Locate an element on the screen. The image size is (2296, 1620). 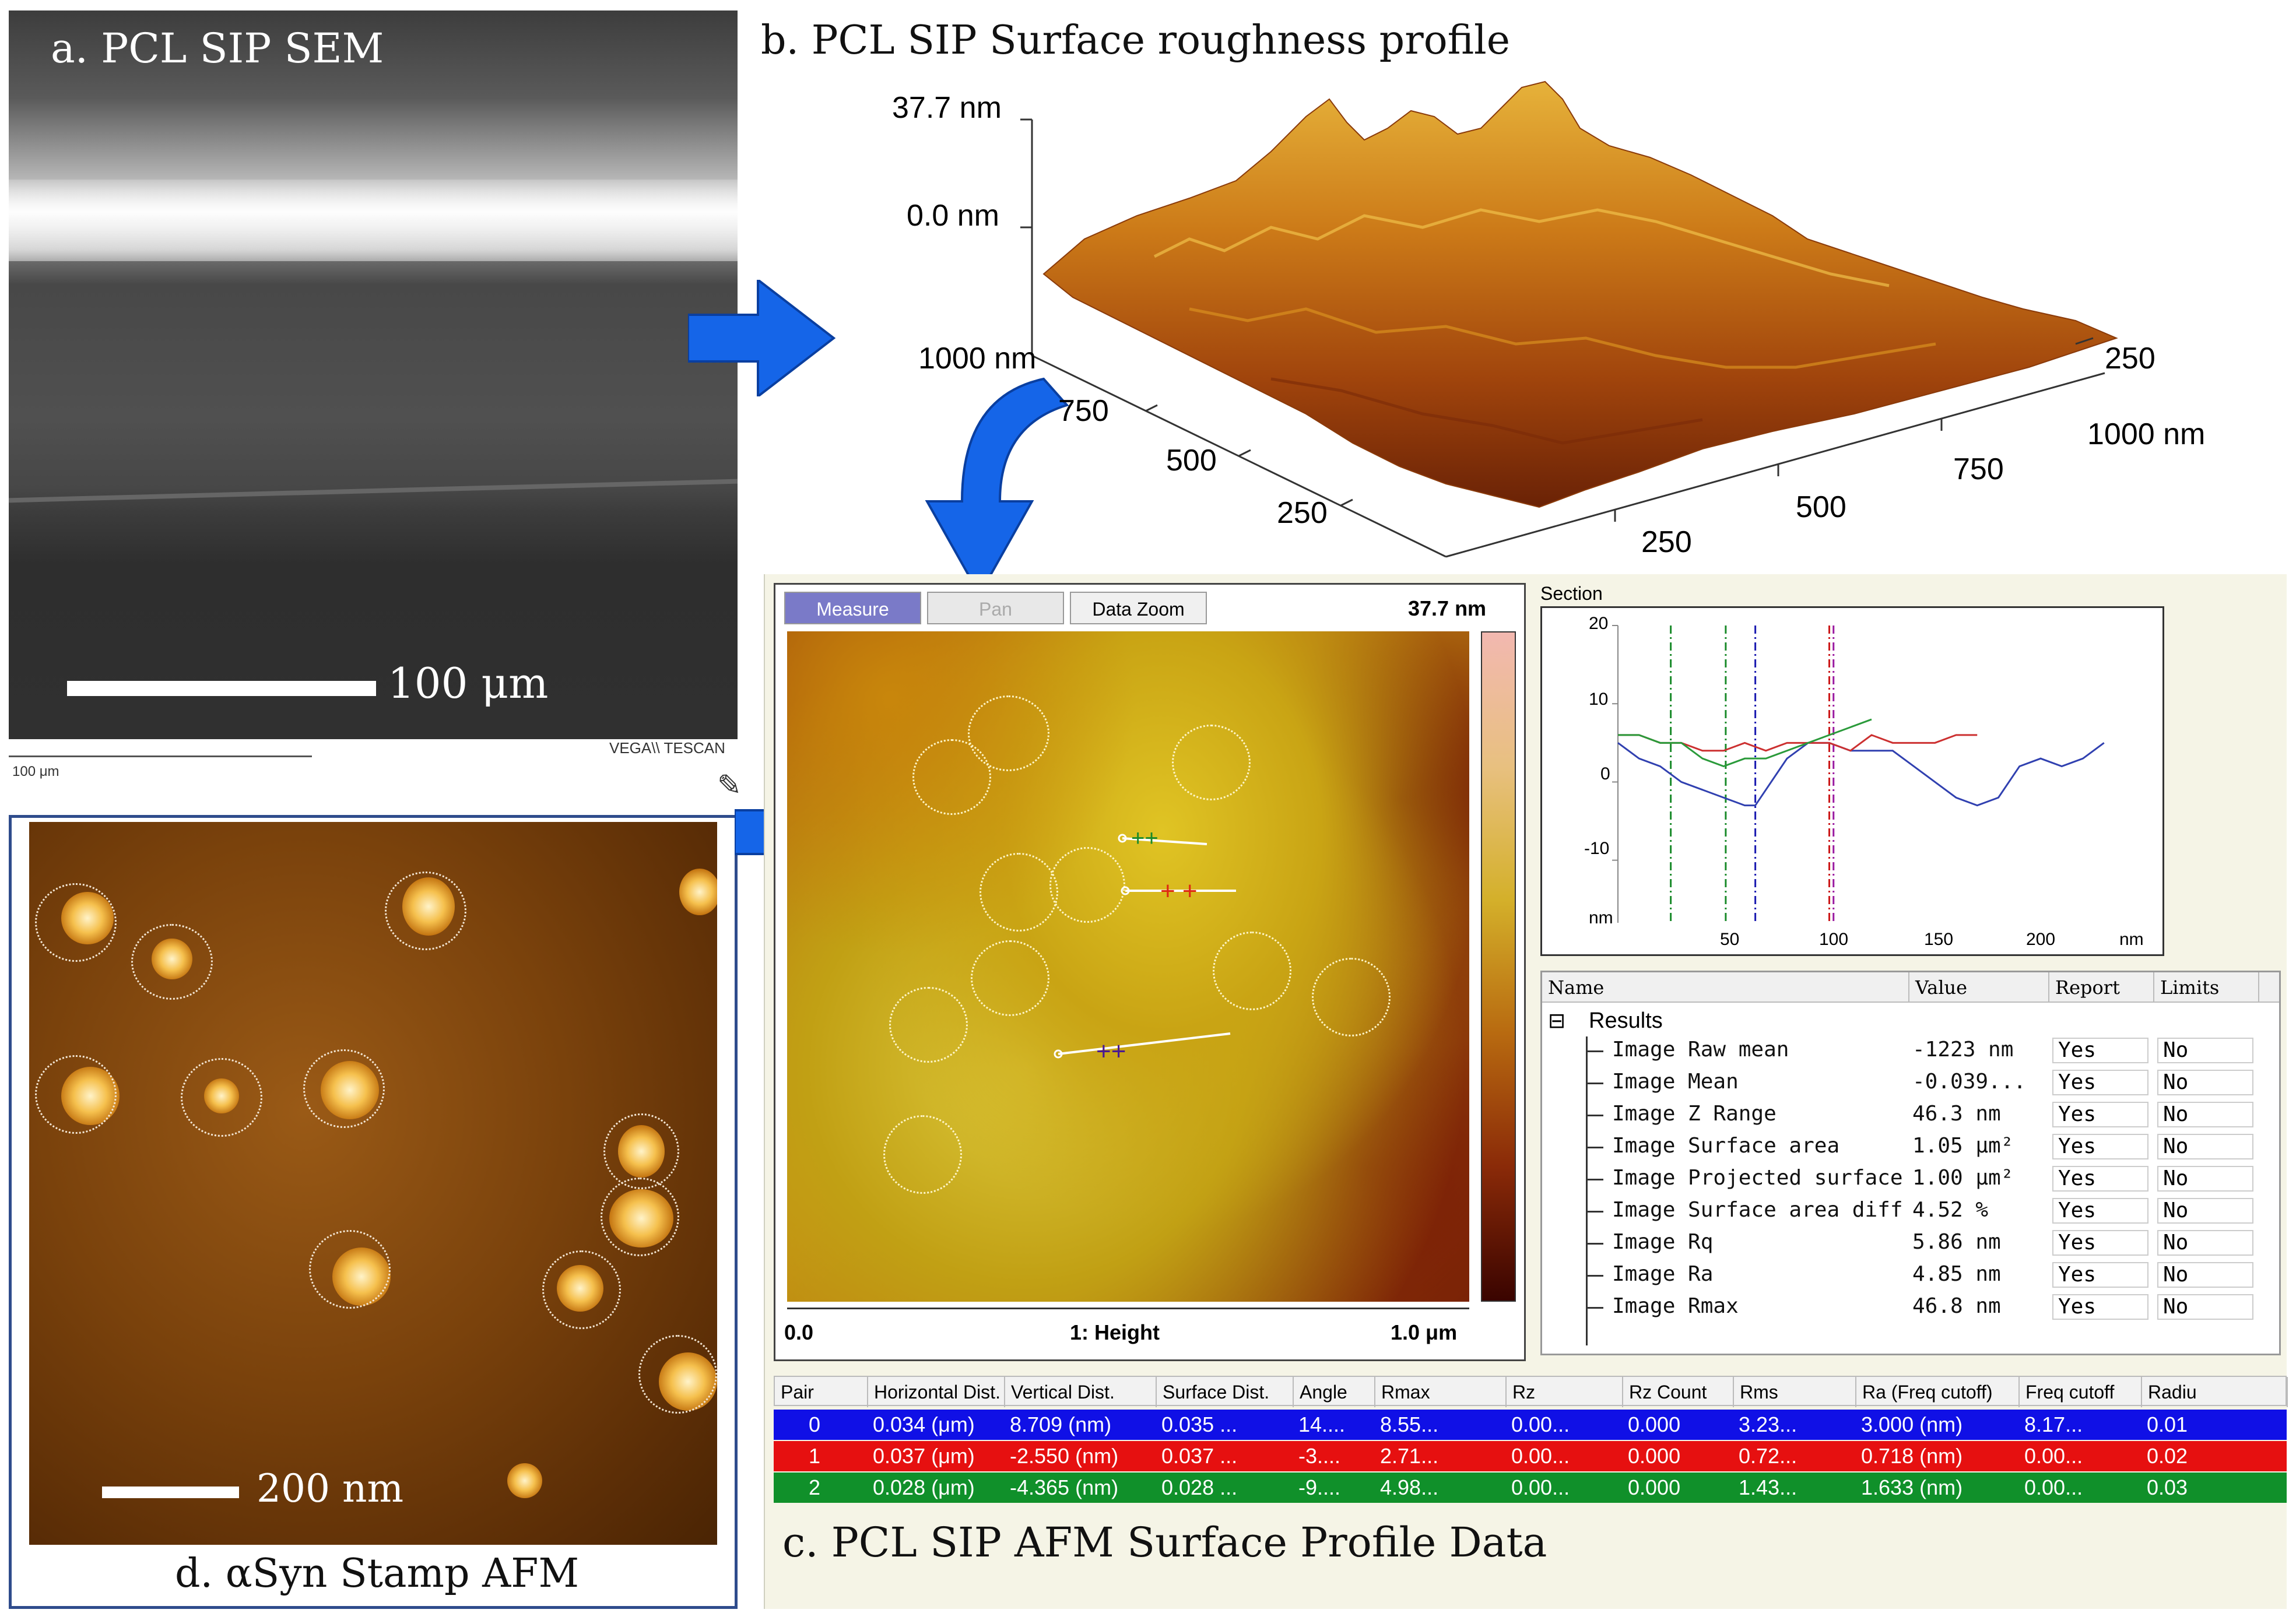
measurement-cell: 0.034 (μm) is located at coordinates (924, 1424).